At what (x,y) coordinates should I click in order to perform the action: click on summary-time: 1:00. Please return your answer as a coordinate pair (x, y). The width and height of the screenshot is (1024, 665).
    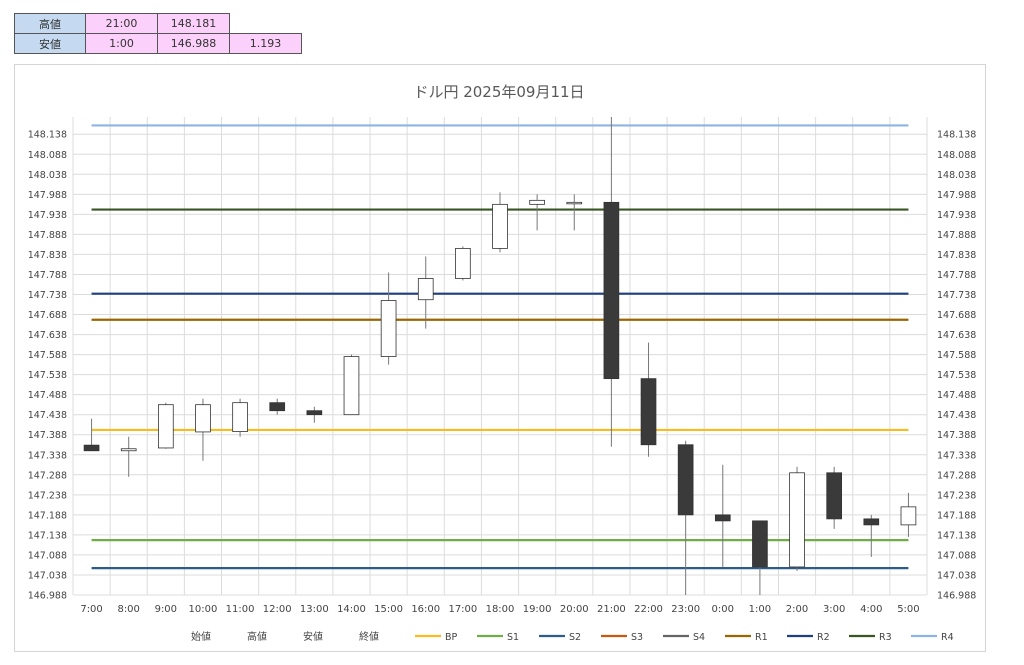
    Looking at the image, I should click on (121, 43).